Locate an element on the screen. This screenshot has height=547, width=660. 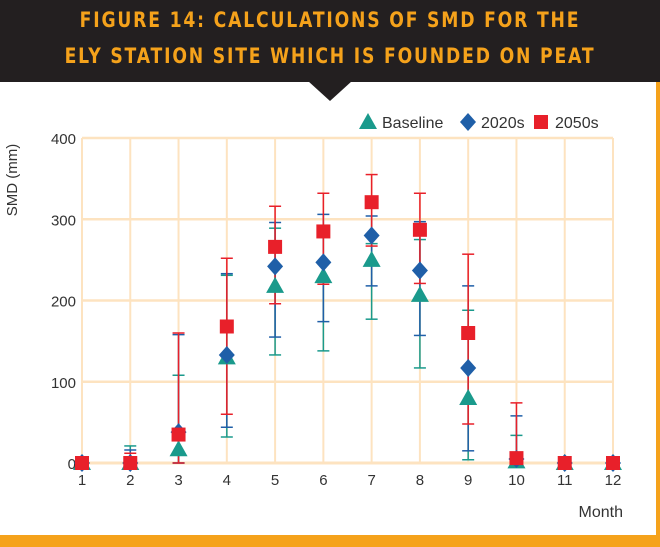
x-tick-label: 11 is located at coordinates (565, 480).